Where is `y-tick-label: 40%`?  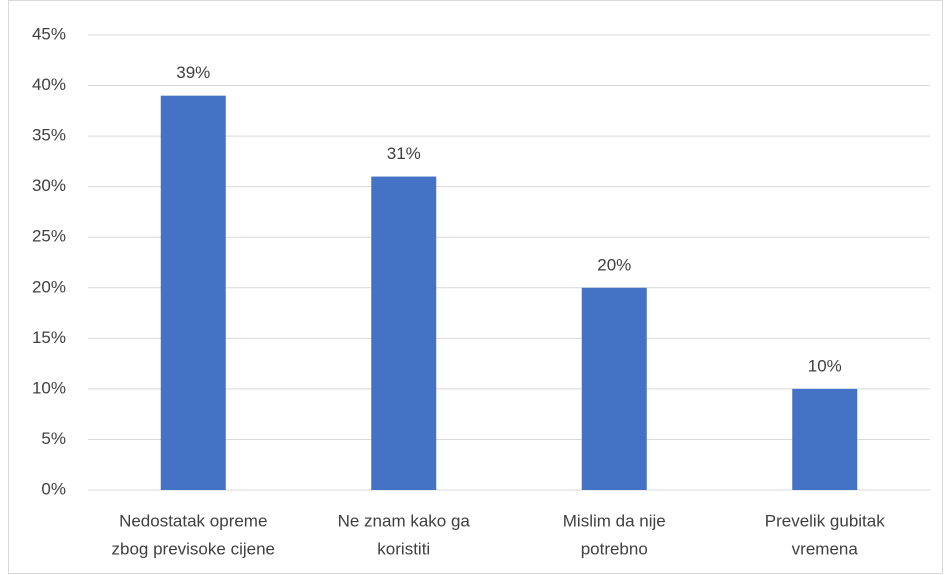
y-tick-label: 40% is located at coordinates (49, 84).